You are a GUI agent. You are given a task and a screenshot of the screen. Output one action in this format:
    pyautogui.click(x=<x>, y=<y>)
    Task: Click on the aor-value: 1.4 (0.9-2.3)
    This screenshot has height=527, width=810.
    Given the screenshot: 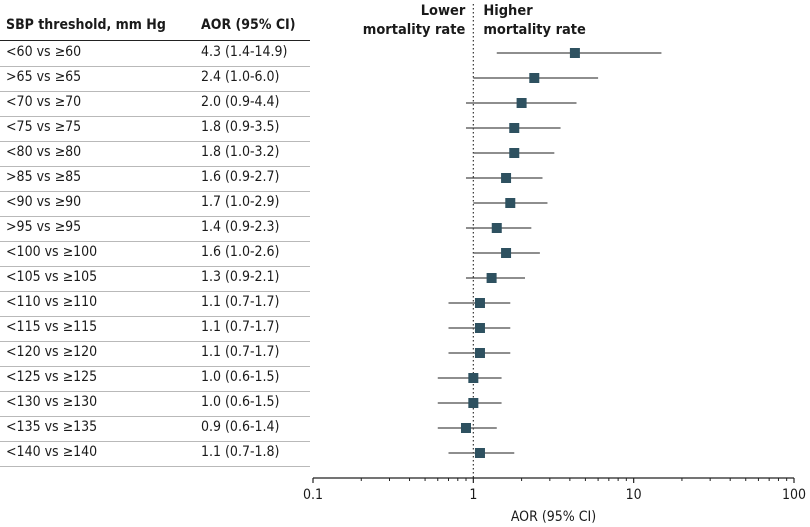 What is the action you would take?
    pyautogui.click(x=240, y=227)
    